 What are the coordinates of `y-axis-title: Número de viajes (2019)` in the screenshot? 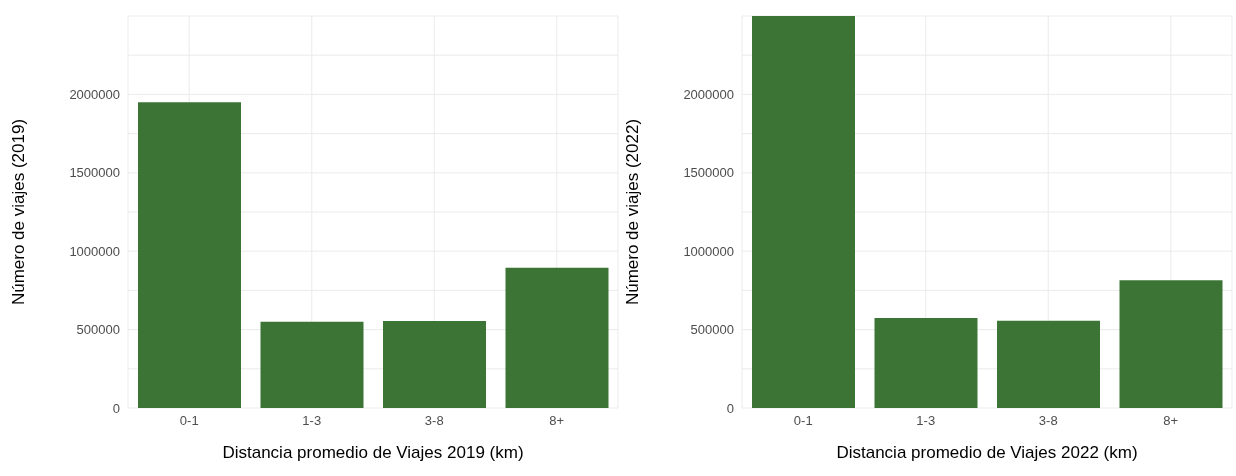 It's located at (19, 212).